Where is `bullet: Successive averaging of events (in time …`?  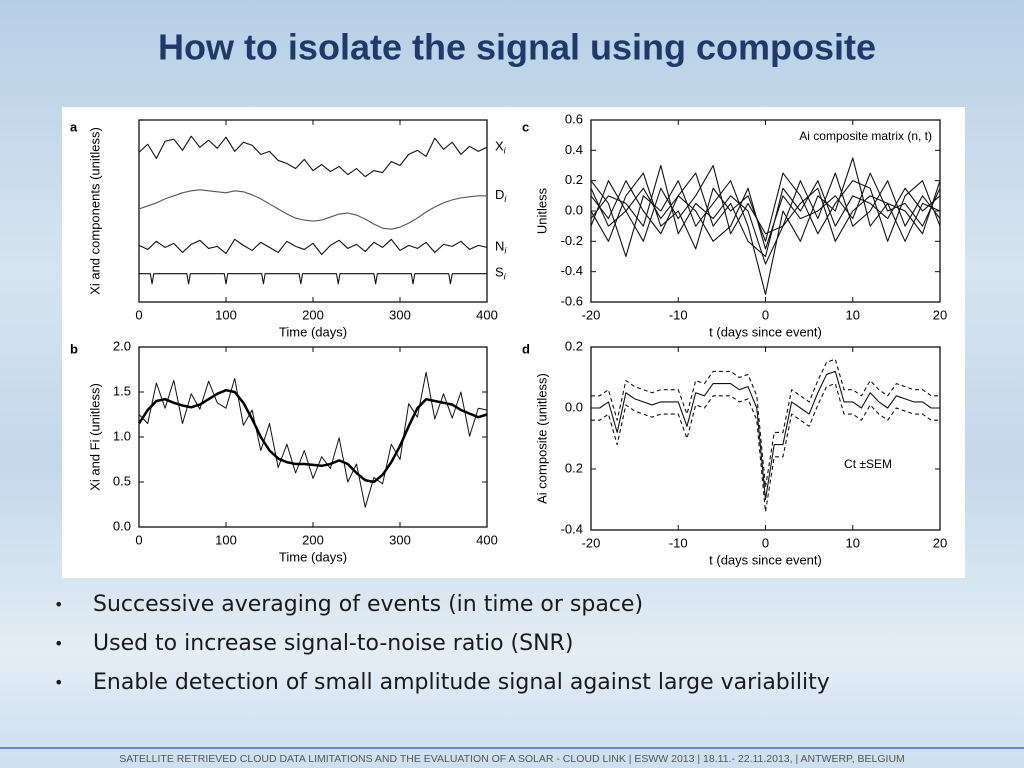 bullet: Successive averaging of events (in time … is located at coordinates (452, 605).